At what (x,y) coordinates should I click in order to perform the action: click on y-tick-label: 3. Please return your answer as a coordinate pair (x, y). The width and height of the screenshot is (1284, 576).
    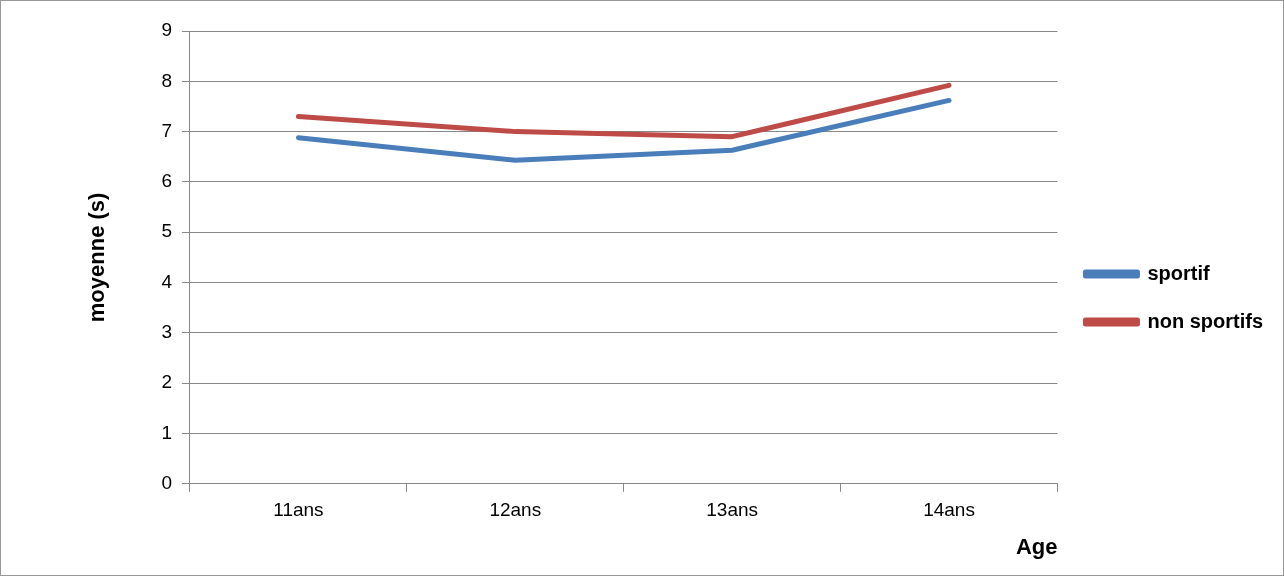
    Looking at the image, I should click on (166, 332).